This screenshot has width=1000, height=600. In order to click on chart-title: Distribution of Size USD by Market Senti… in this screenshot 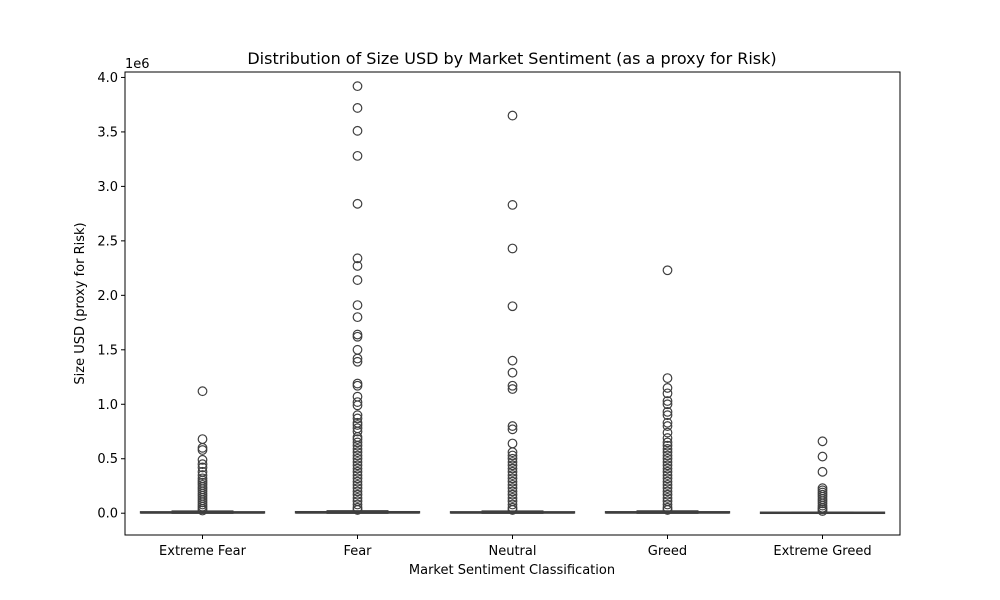, I will do `click(511, 58)`.